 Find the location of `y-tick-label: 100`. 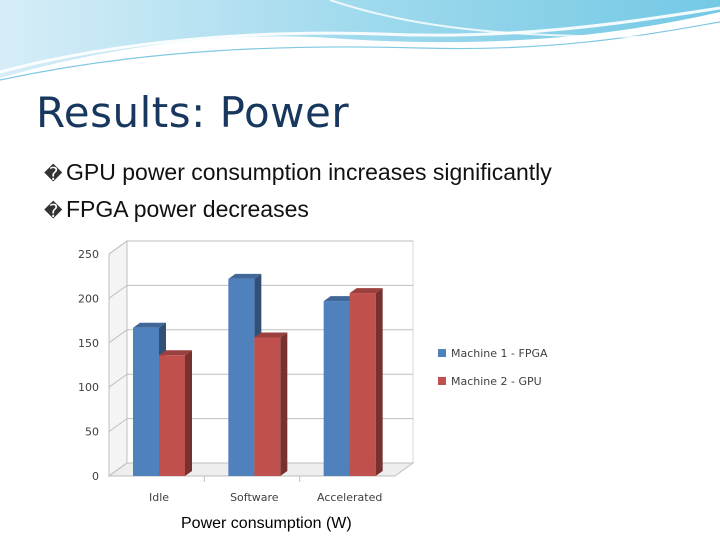

y-tick-label: 100 is located at coordinates (88, 387).